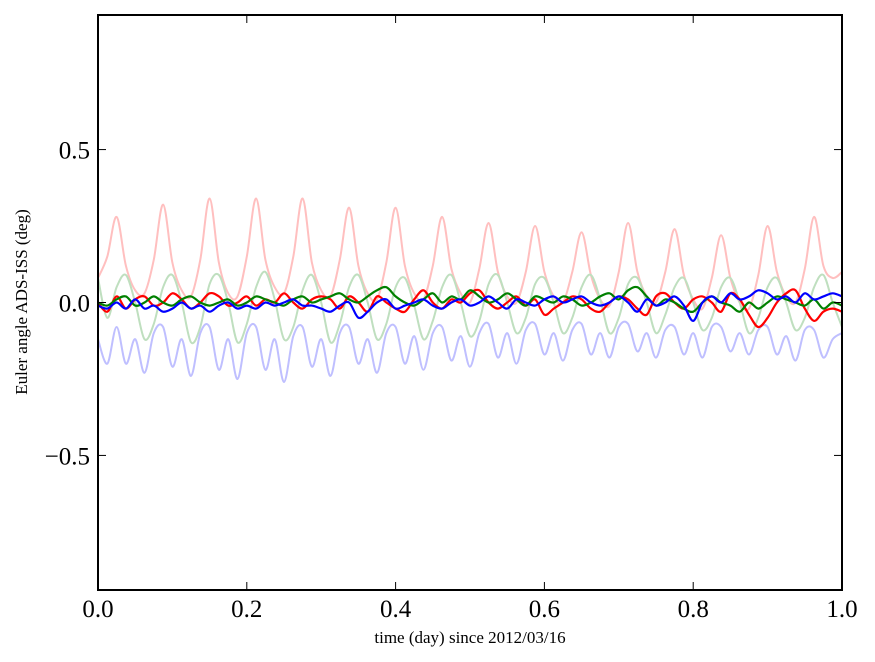 The width and height of the screenshot is (875, 662). What do you see at coordinates (544, 609) in the screenshot?
I see `x-tick-label: 0.6` at bounding box center [544, 609].